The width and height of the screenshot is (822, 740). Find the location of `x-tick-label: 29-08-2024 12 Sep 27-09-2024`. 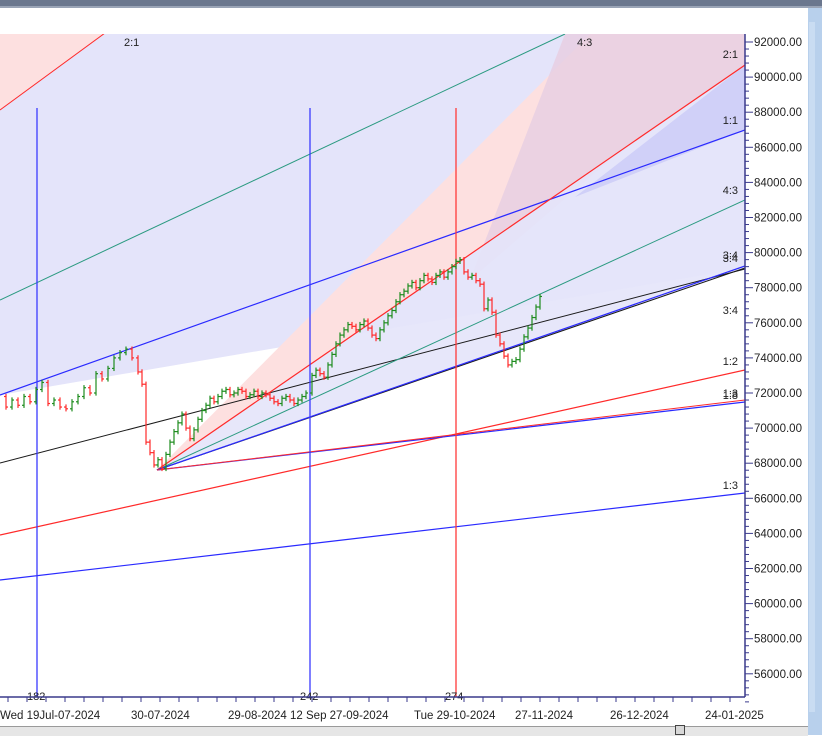

x-tick-label: 29-08-2024 12 Sep 27-09-2024 is located at coordinates (308, 716).